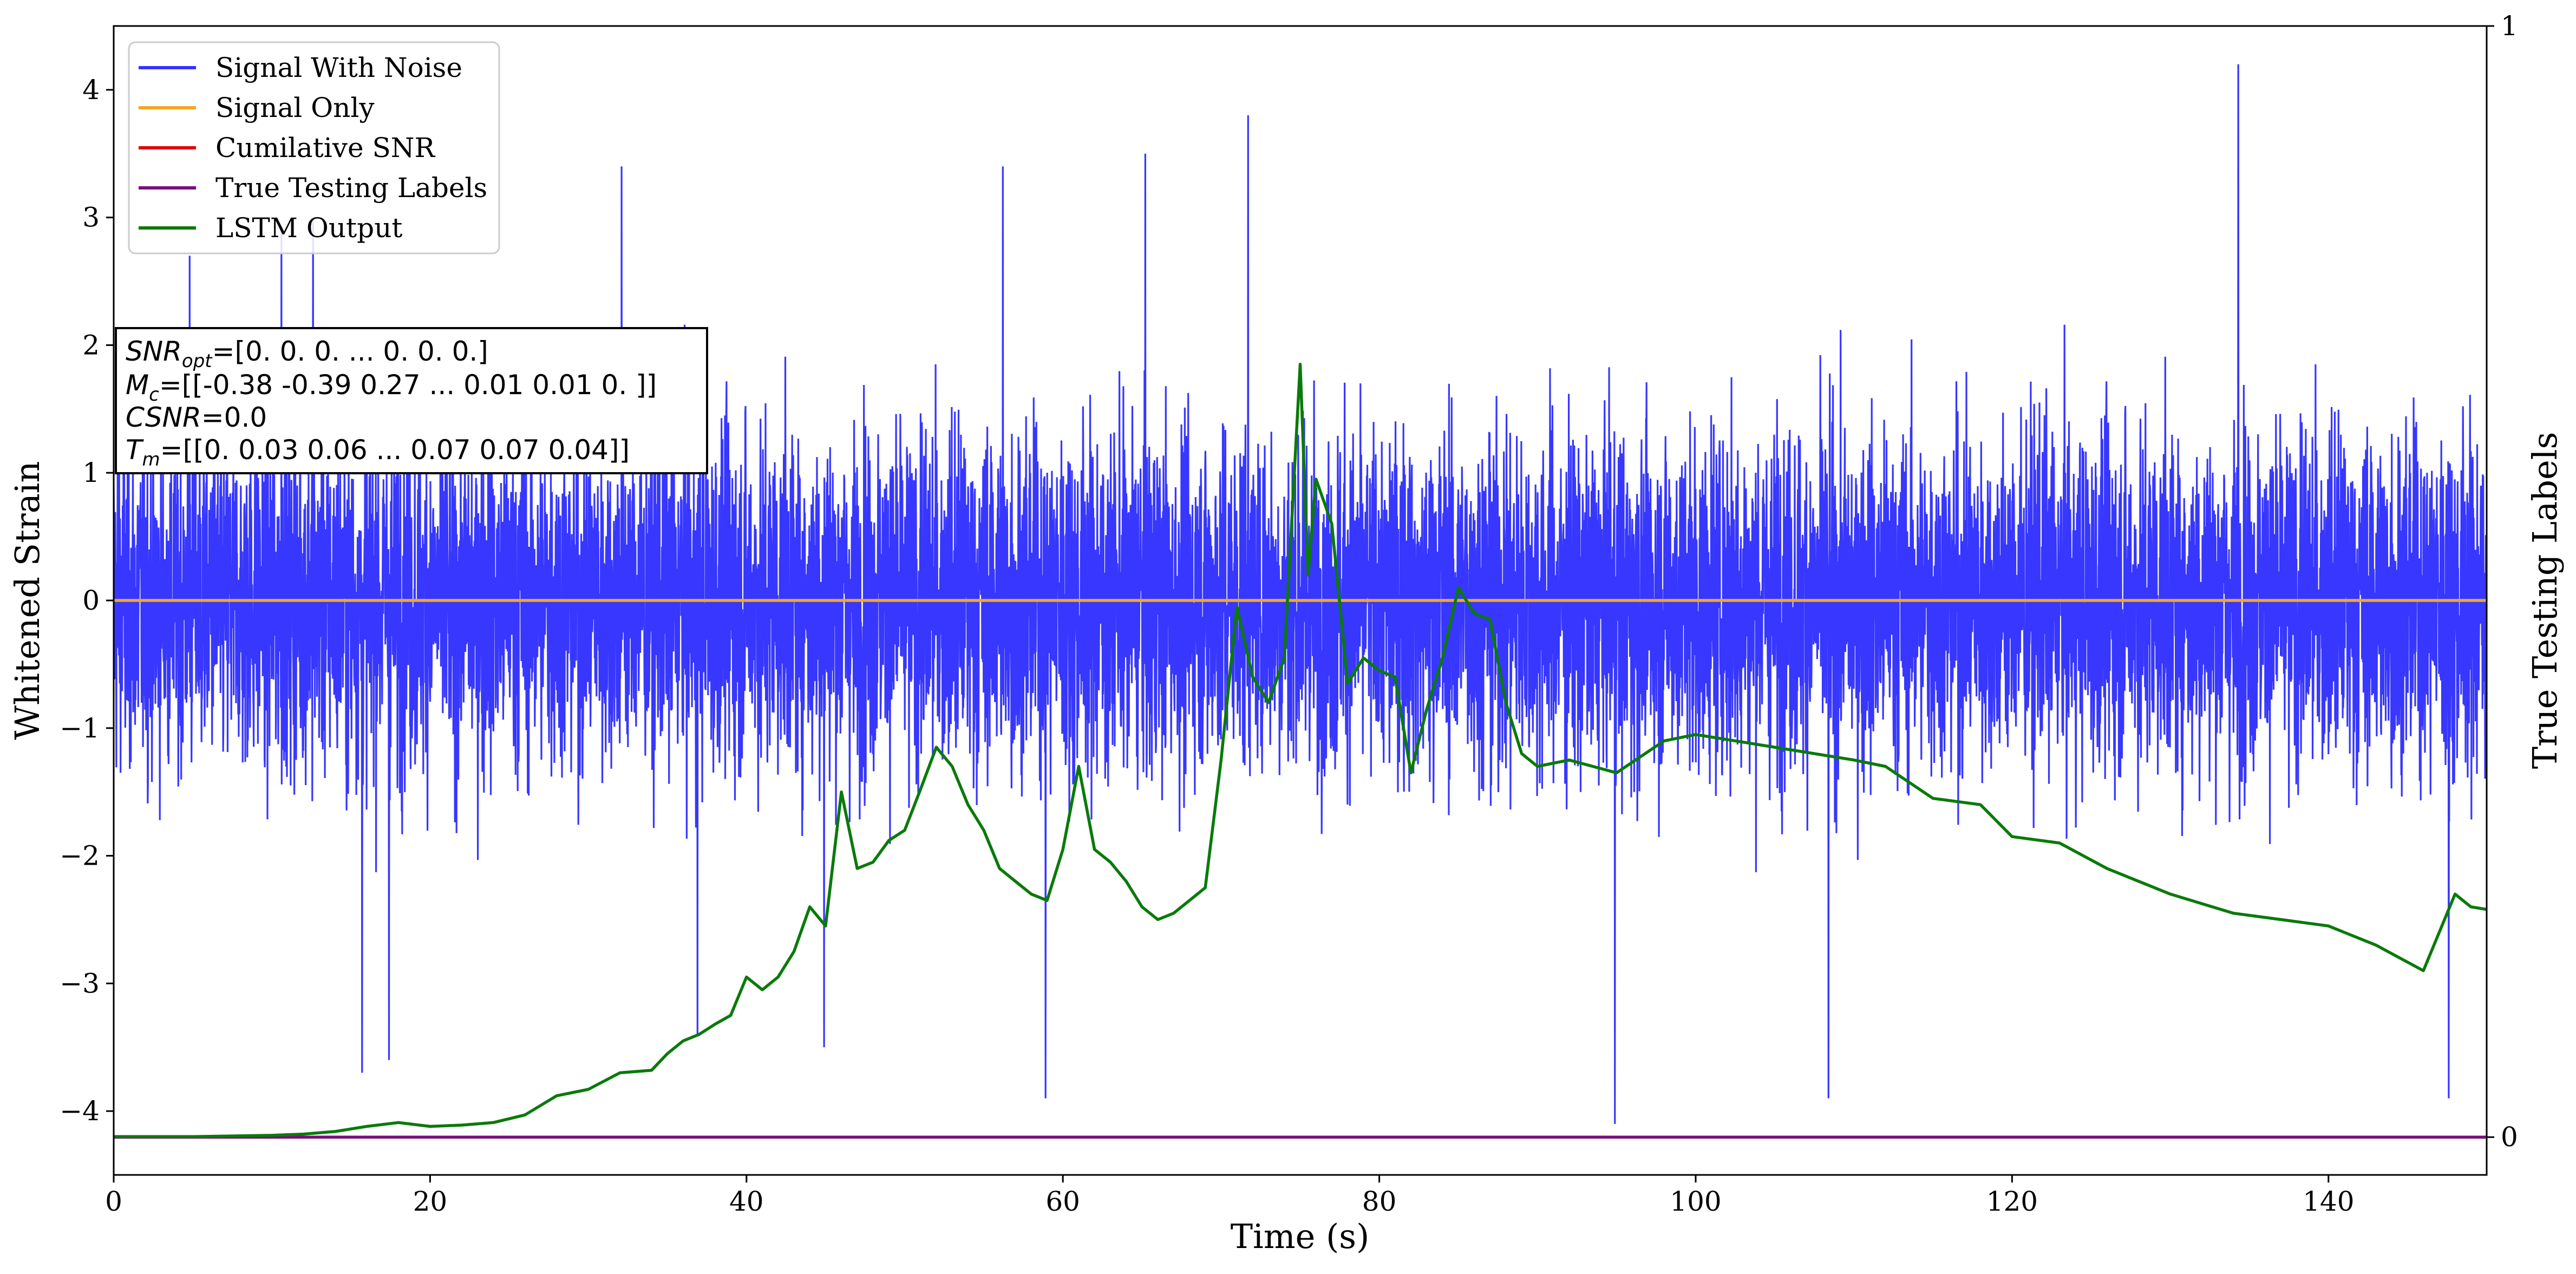 This screenshot has width=2576, height=1274. Describe the element at coordinates (1695, 1201) in the screenshot. I see `x-tick-label: 100` at that location.